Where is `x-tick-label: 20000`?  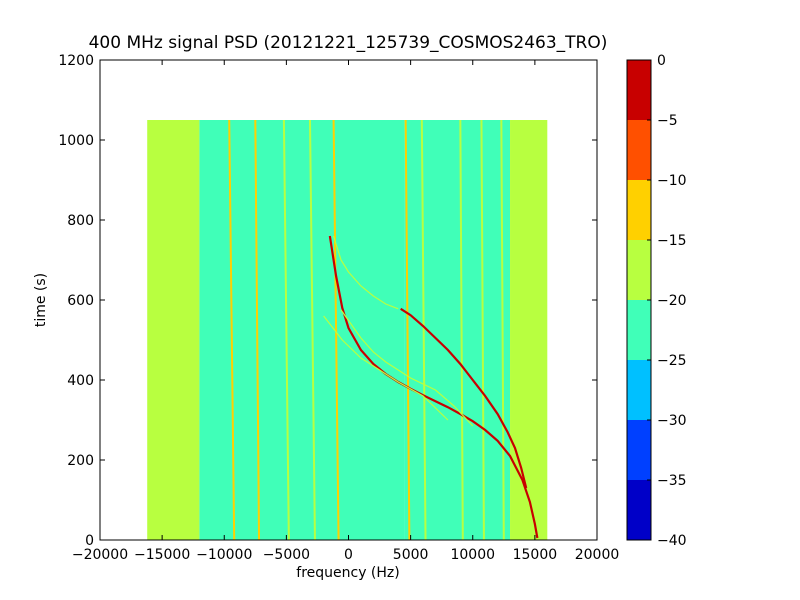 x-tick-label: 20000 is located at coordinates (597, 555).